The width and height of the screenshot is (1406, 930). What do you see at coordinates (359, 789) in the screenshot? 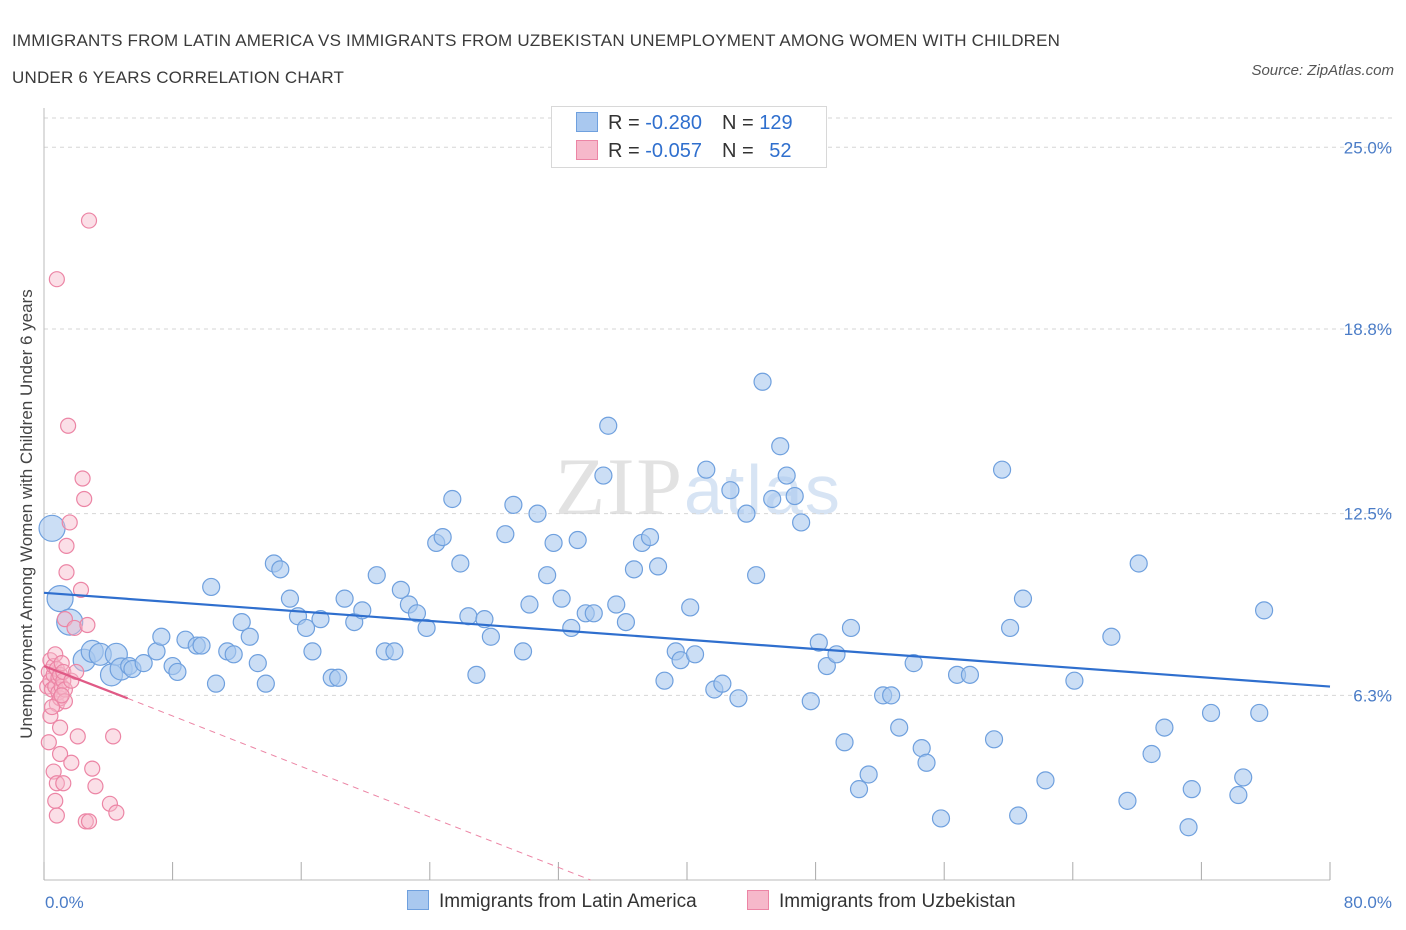
I see `uzbekistan-trendline-extension` at bounding box center [359, 789].